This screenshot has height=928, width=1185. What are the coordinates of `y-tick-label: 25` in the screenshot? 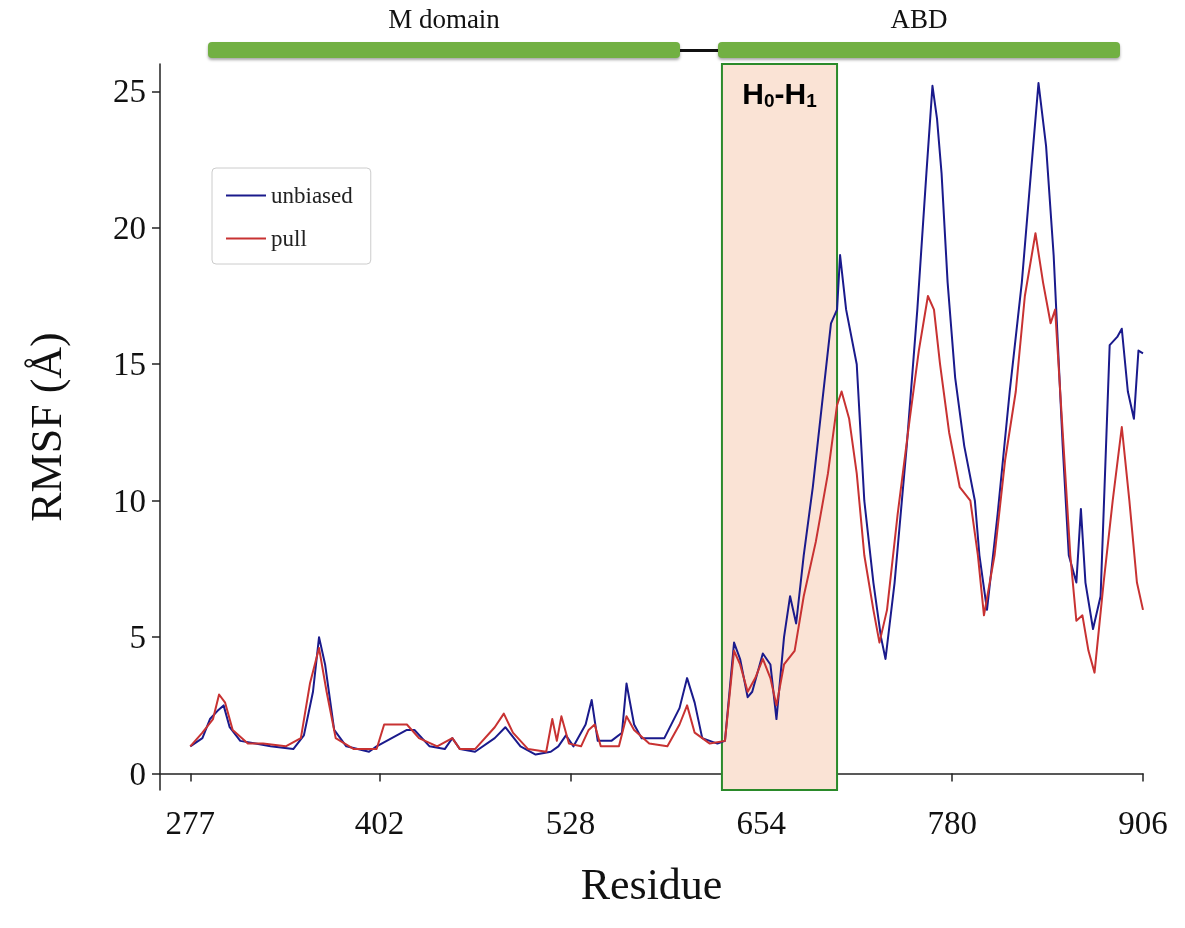 It's located at (129, 91).